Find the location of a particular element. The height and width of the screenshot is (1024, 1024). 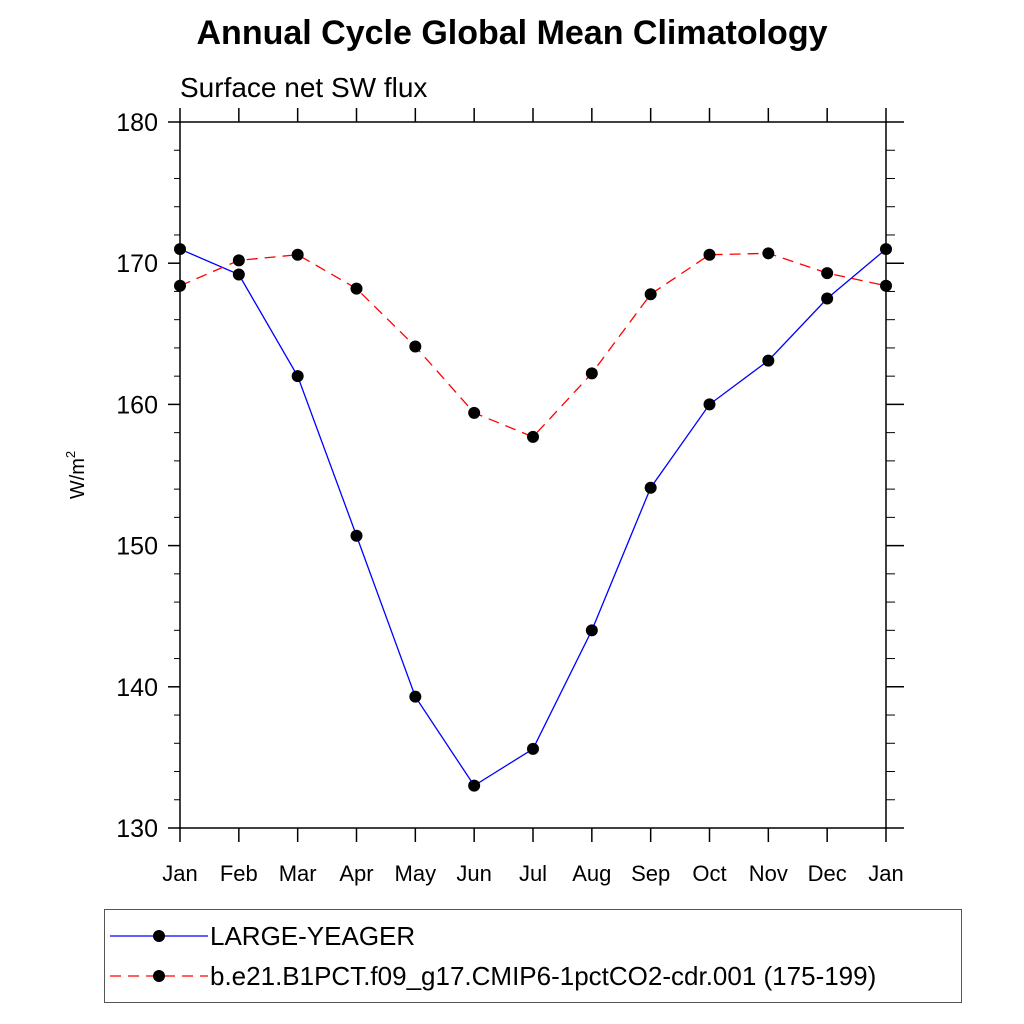

legend-box is located at coordinates (533, 956).